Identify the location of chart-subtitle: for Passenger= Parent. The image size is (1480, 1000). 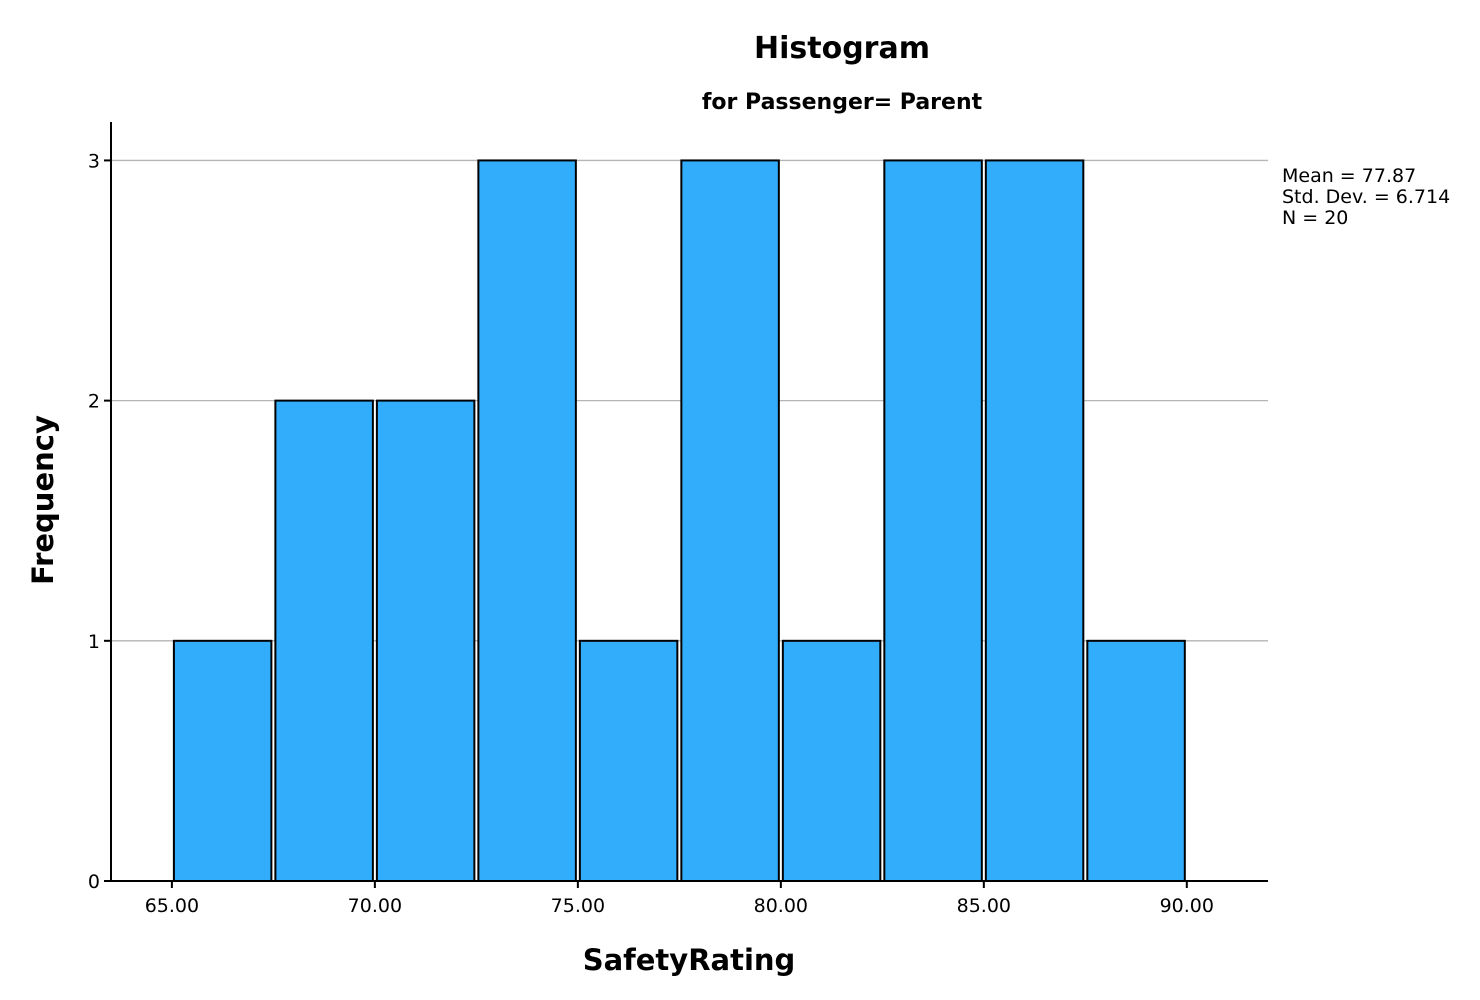
(842, 102).